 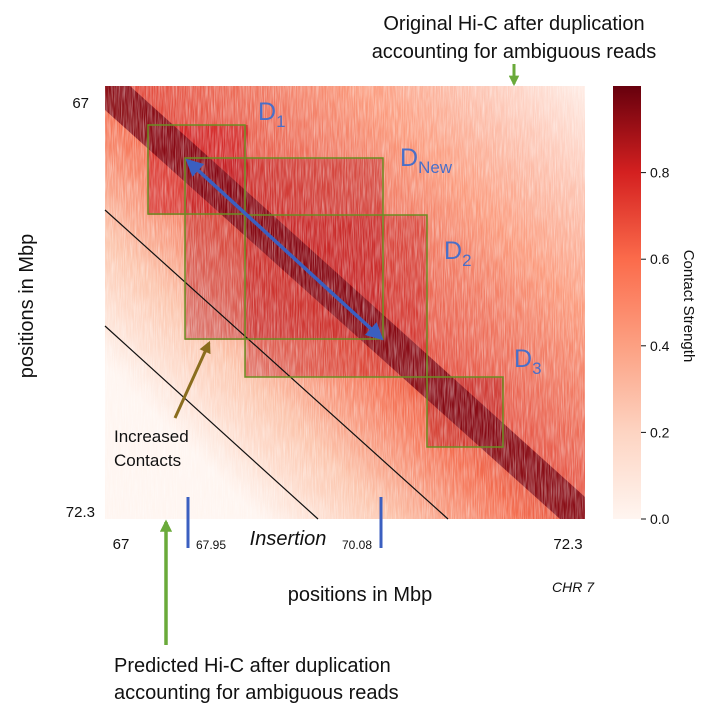 What do you see at coordinates (573, 587) in the screenshot?
I see `chromosome-label: CHR 7` at bounding box center [573, 587].